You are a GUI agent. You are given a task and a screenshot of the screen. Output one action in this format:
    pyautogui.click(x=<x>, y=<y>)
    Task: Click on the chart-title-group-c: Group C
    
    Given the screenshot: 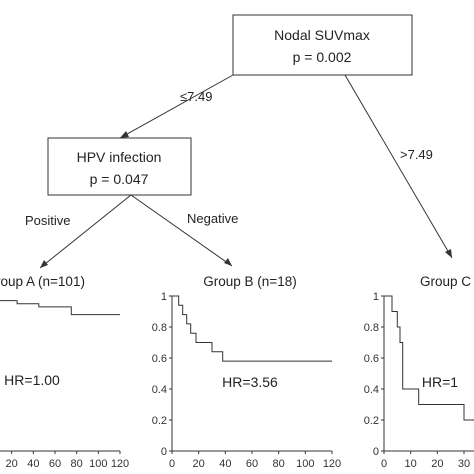 What is the action you would take?
    pyautogui.click(x=445, y=281)
    